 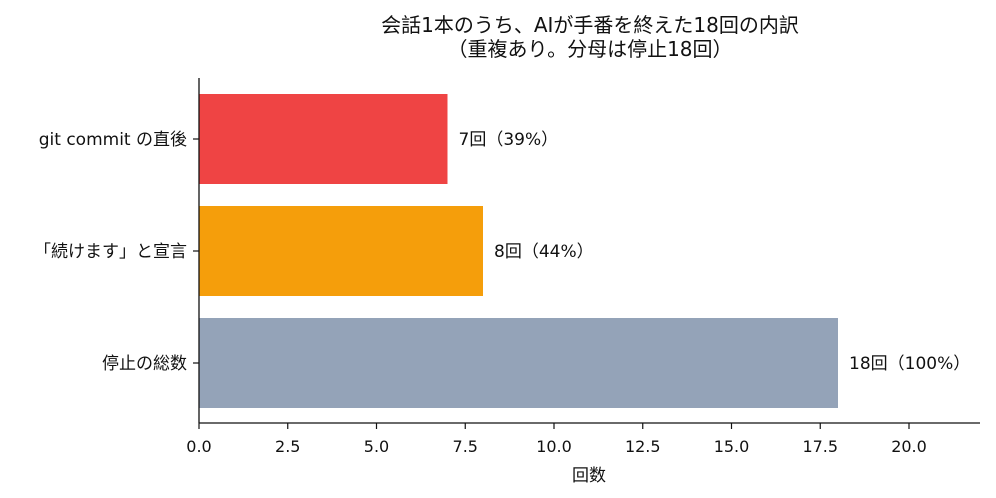 I want to click on x-tick-label-2: 5.0, so click(x=376, y=446).